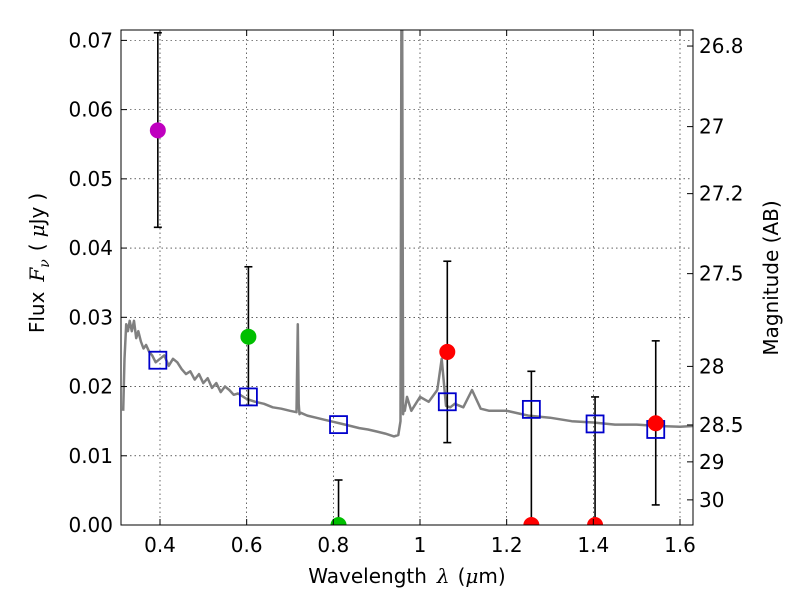 Image resolution: width=800 pixels, height=600 pixels. Describe the element at coordinates (721, 274) in the screenshot. I see `y2-tick-label: 27.5` at that location.